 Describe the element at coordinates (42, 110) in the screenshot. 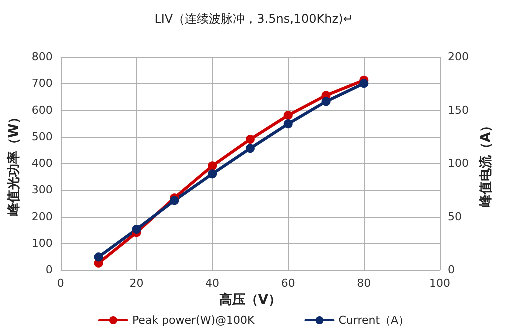

I see `y-tick-label: 600` at that location.